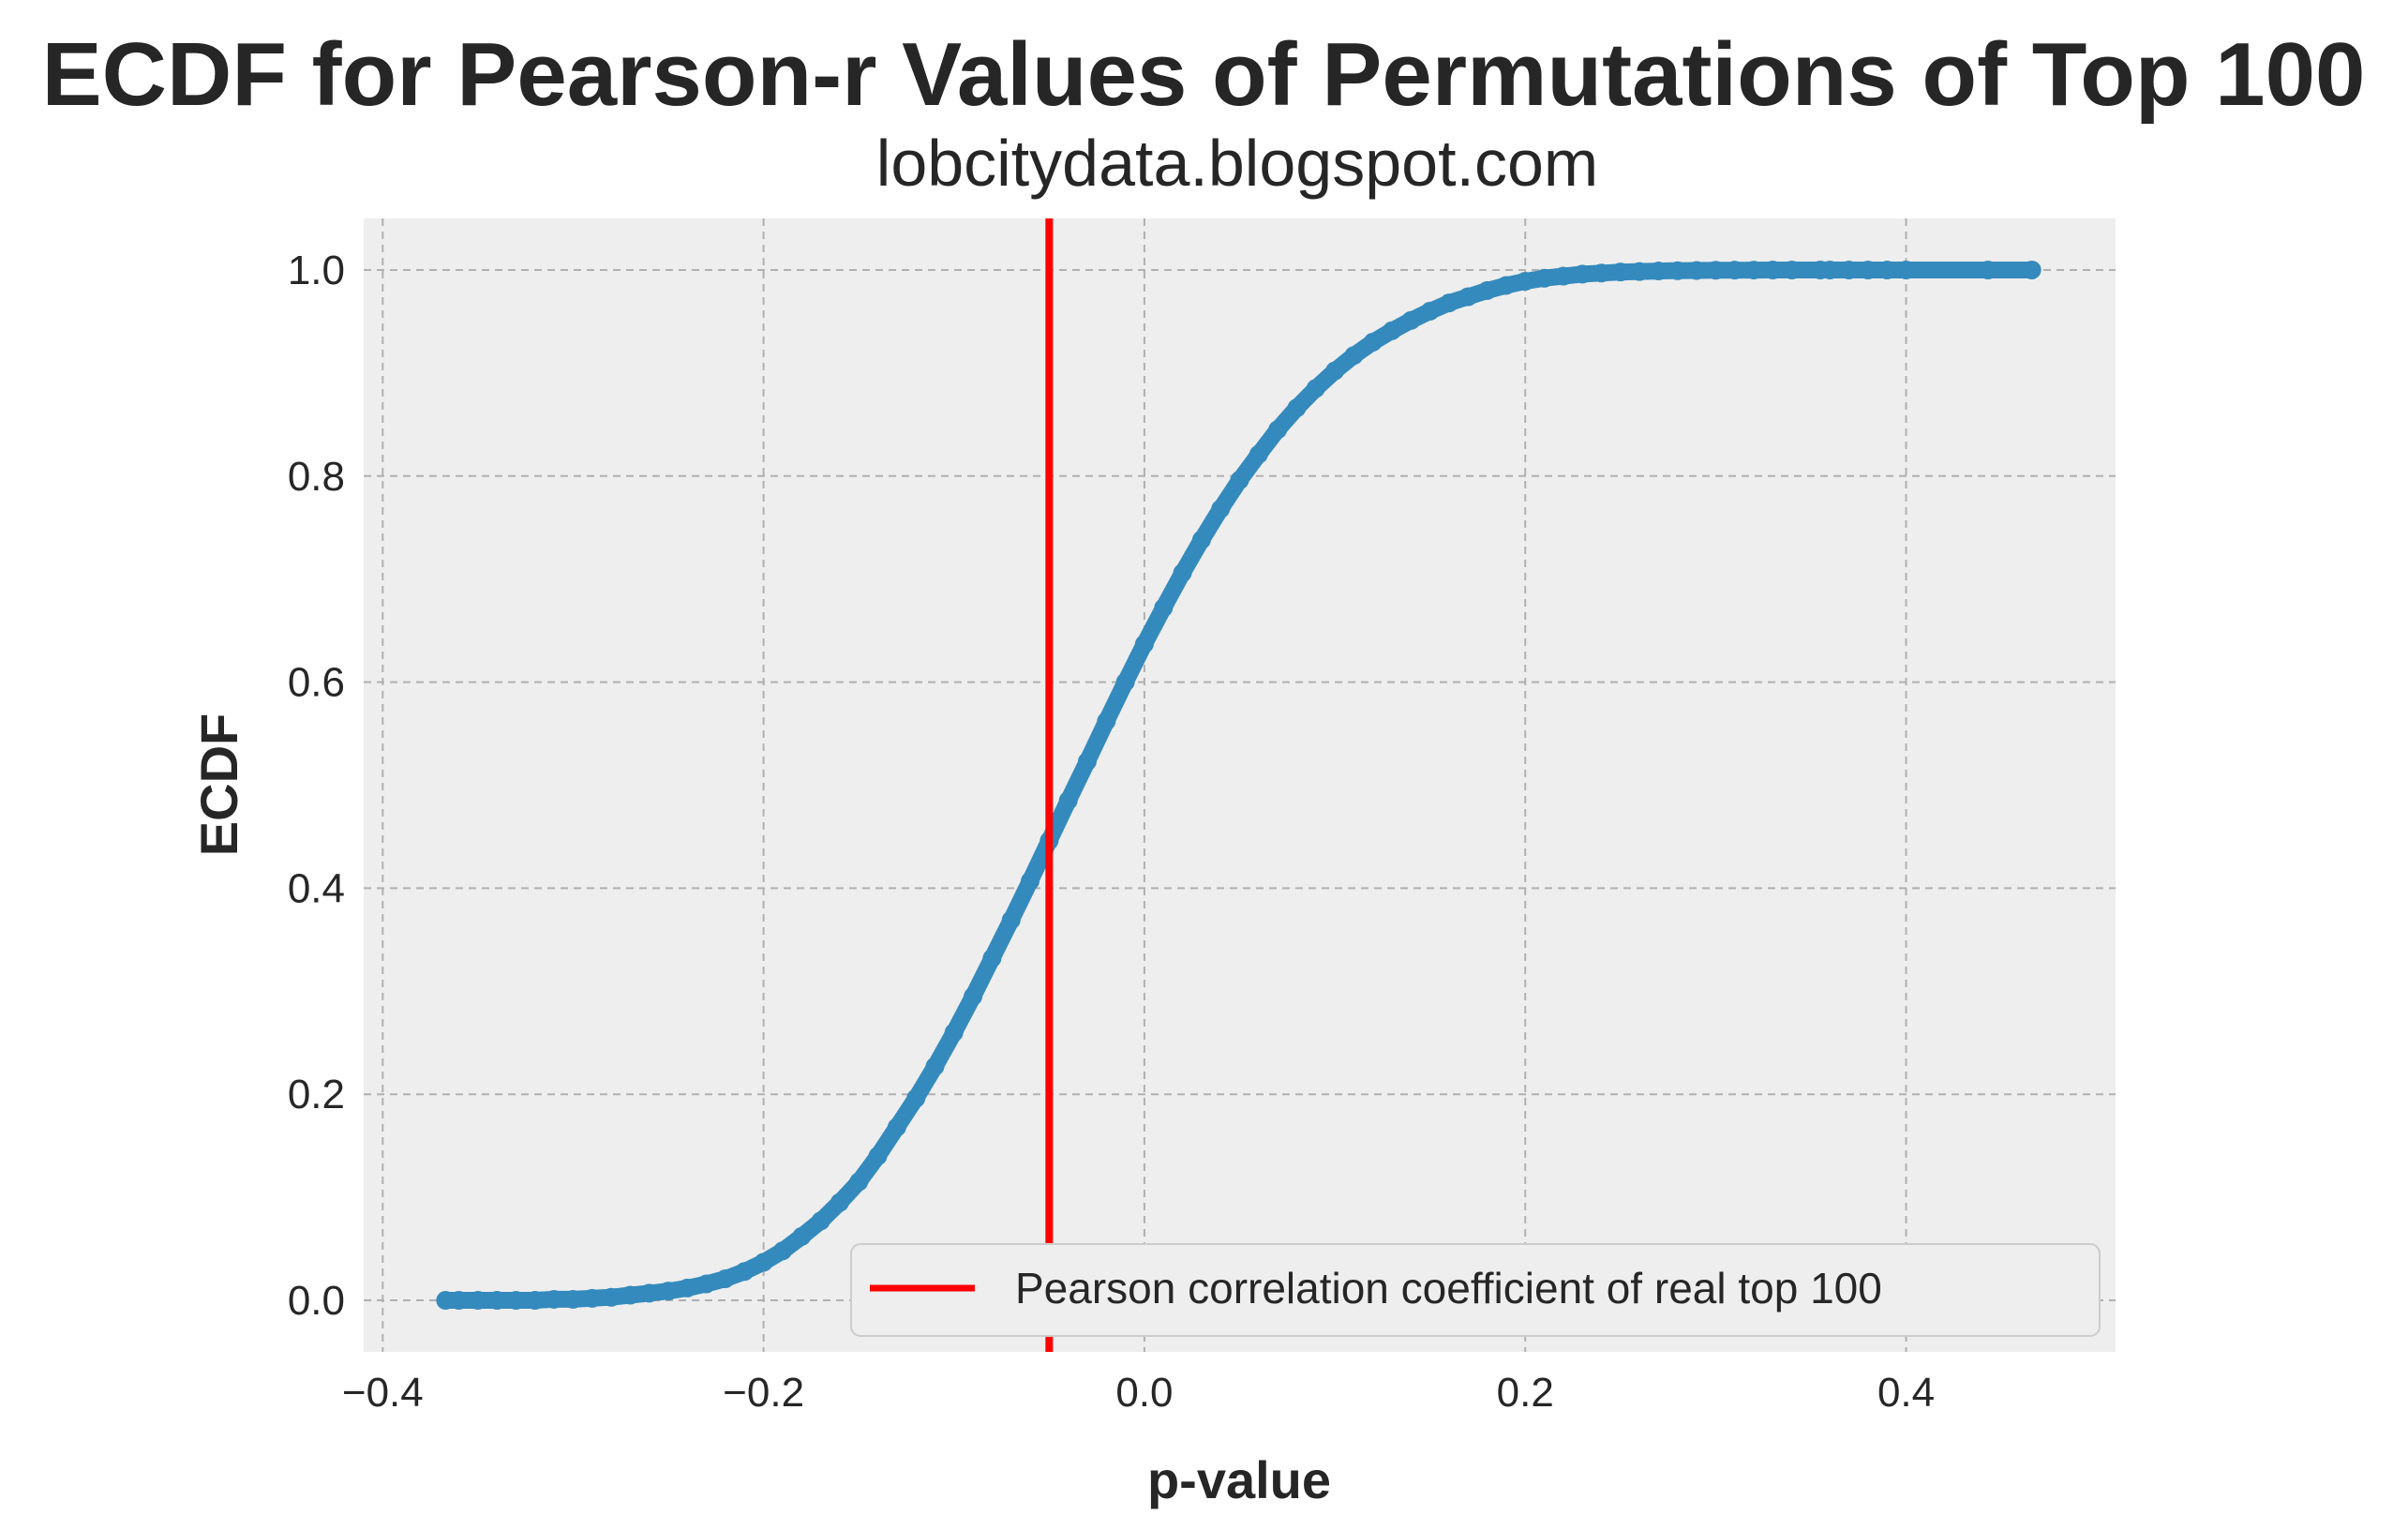 The height and width of the screenshot is (1530, 2408). What do you see at coordinates (1906, 1393) in the screenshot?
I see `x-tick-label: 0.4` at bounding box center [1906, 1393].